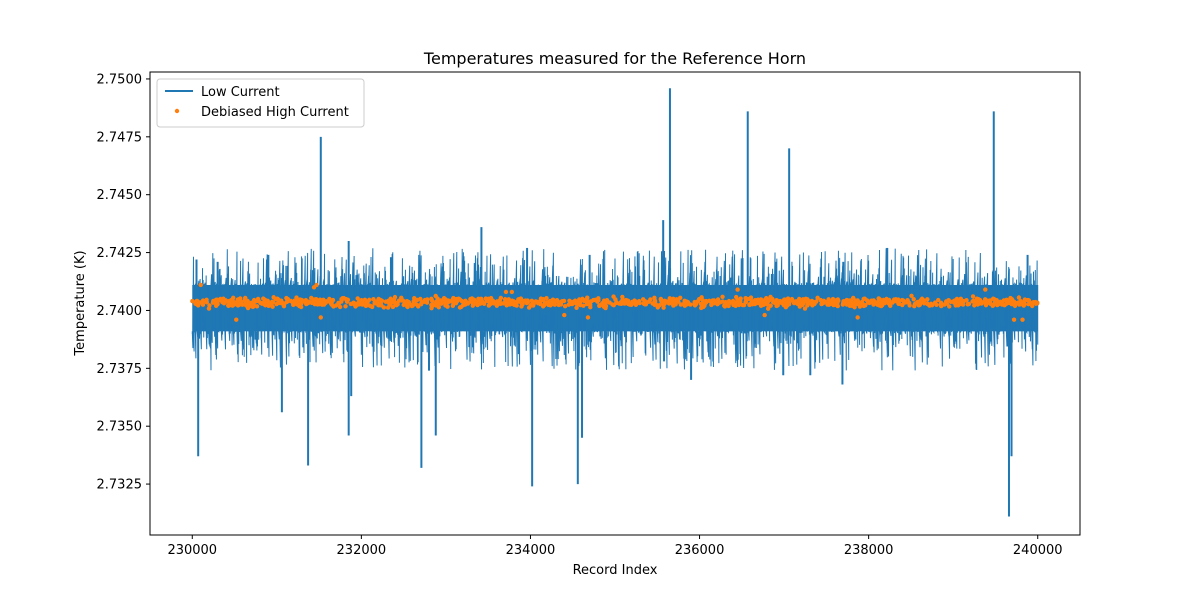 The width and height of the screenshot is (1200, 600). Describe the element at coordinates (177, 111) in the screenshot. I see `legend-dot-swatch` at that location.